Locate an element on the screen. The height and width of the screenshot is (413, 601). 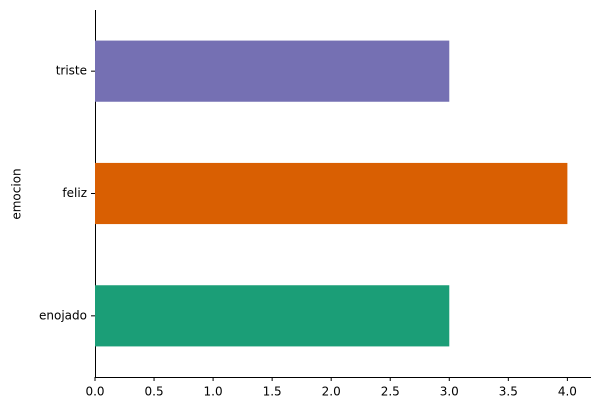
x-tick-label: 2.5 is located at coordinates (390, 392).